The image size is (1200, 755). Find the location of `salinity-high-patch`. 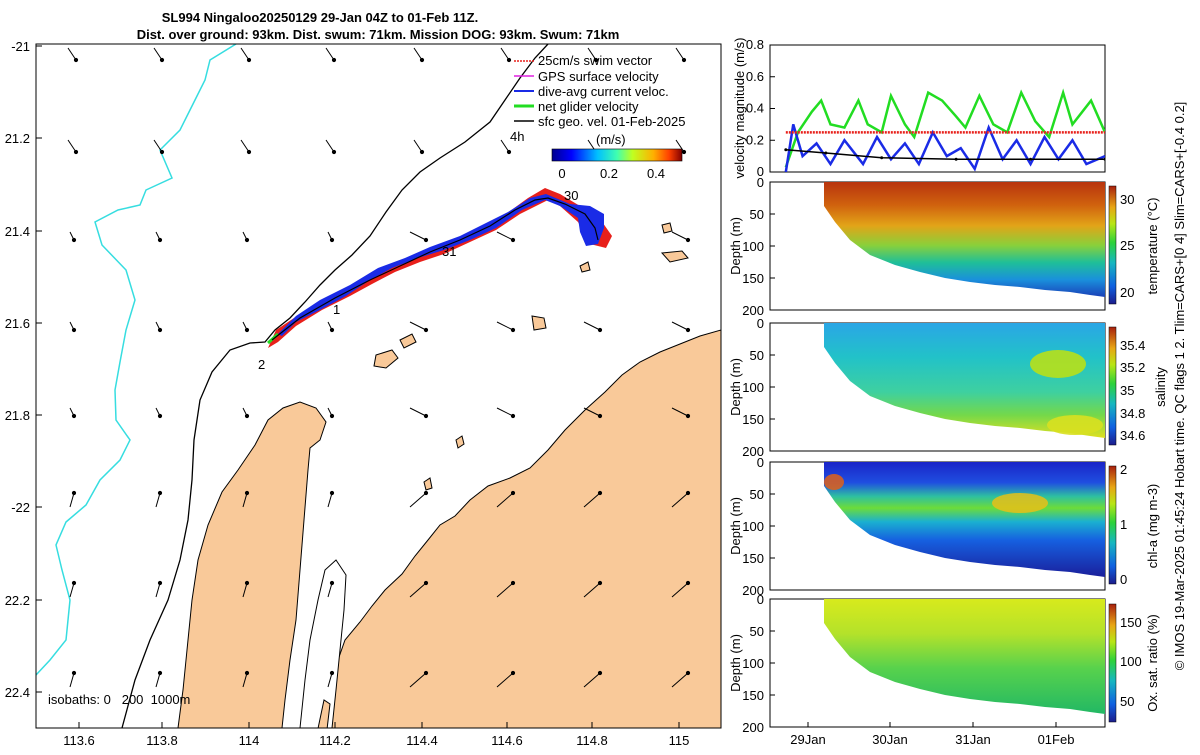

salinity-high-patch is located at coordinates (1058, 364).